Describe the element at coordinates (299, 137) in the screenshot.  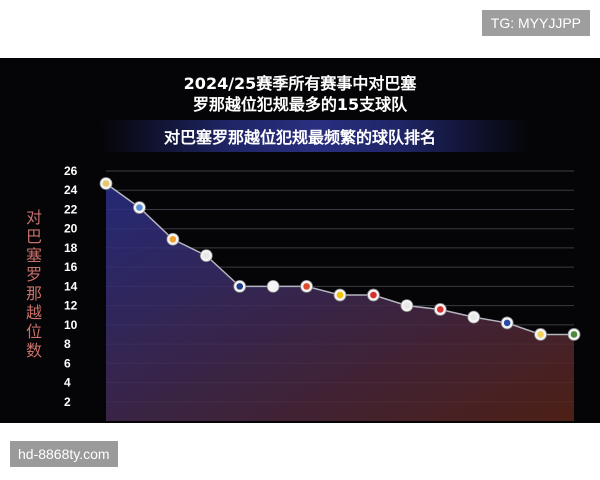
I see `chart-subtitle: 对巴塞罗那越位犯规最频繁的球队排名` at that location.